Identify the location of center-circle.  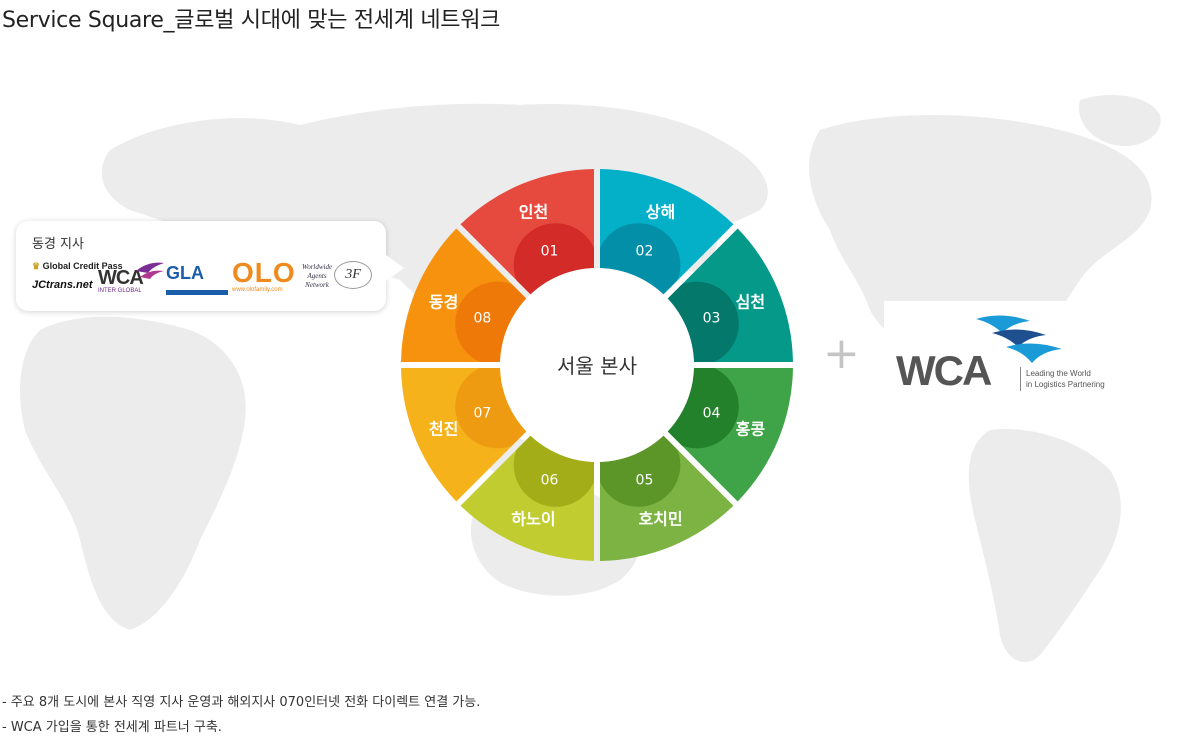
(597, 365).